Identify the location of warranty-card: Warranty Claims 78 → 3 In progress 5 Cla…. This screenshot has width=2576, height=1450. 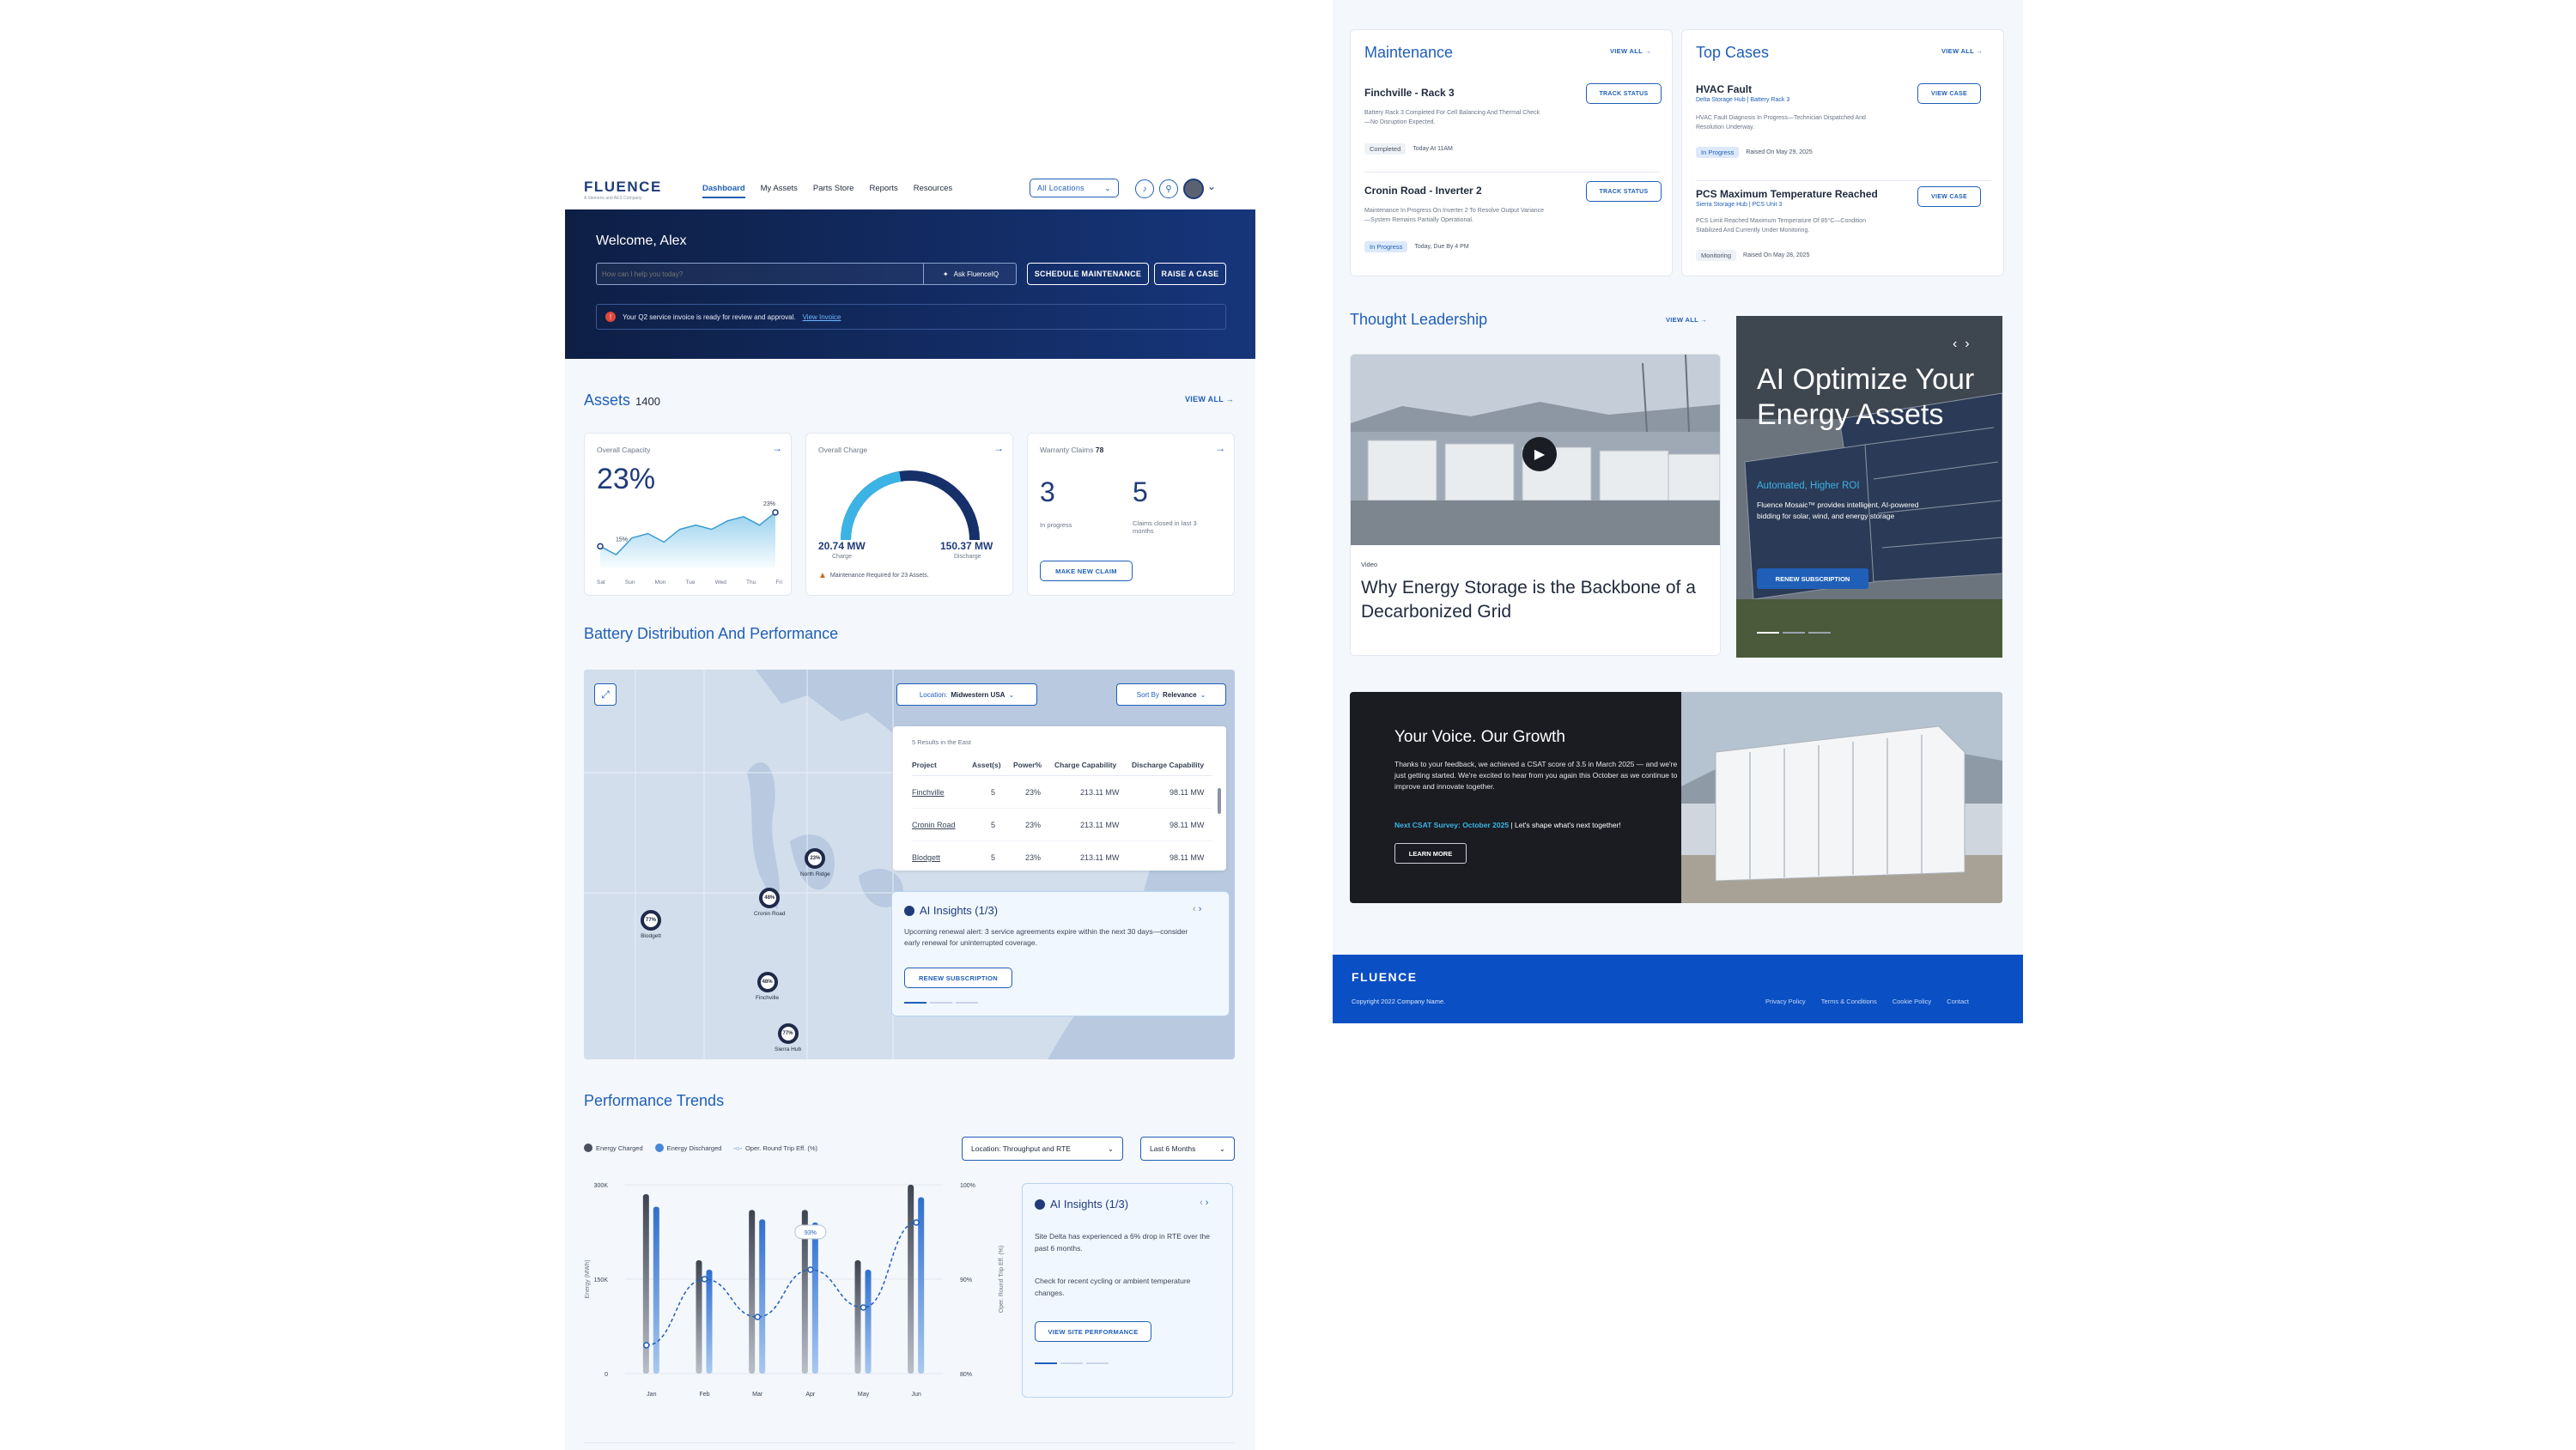
(1131, 515).